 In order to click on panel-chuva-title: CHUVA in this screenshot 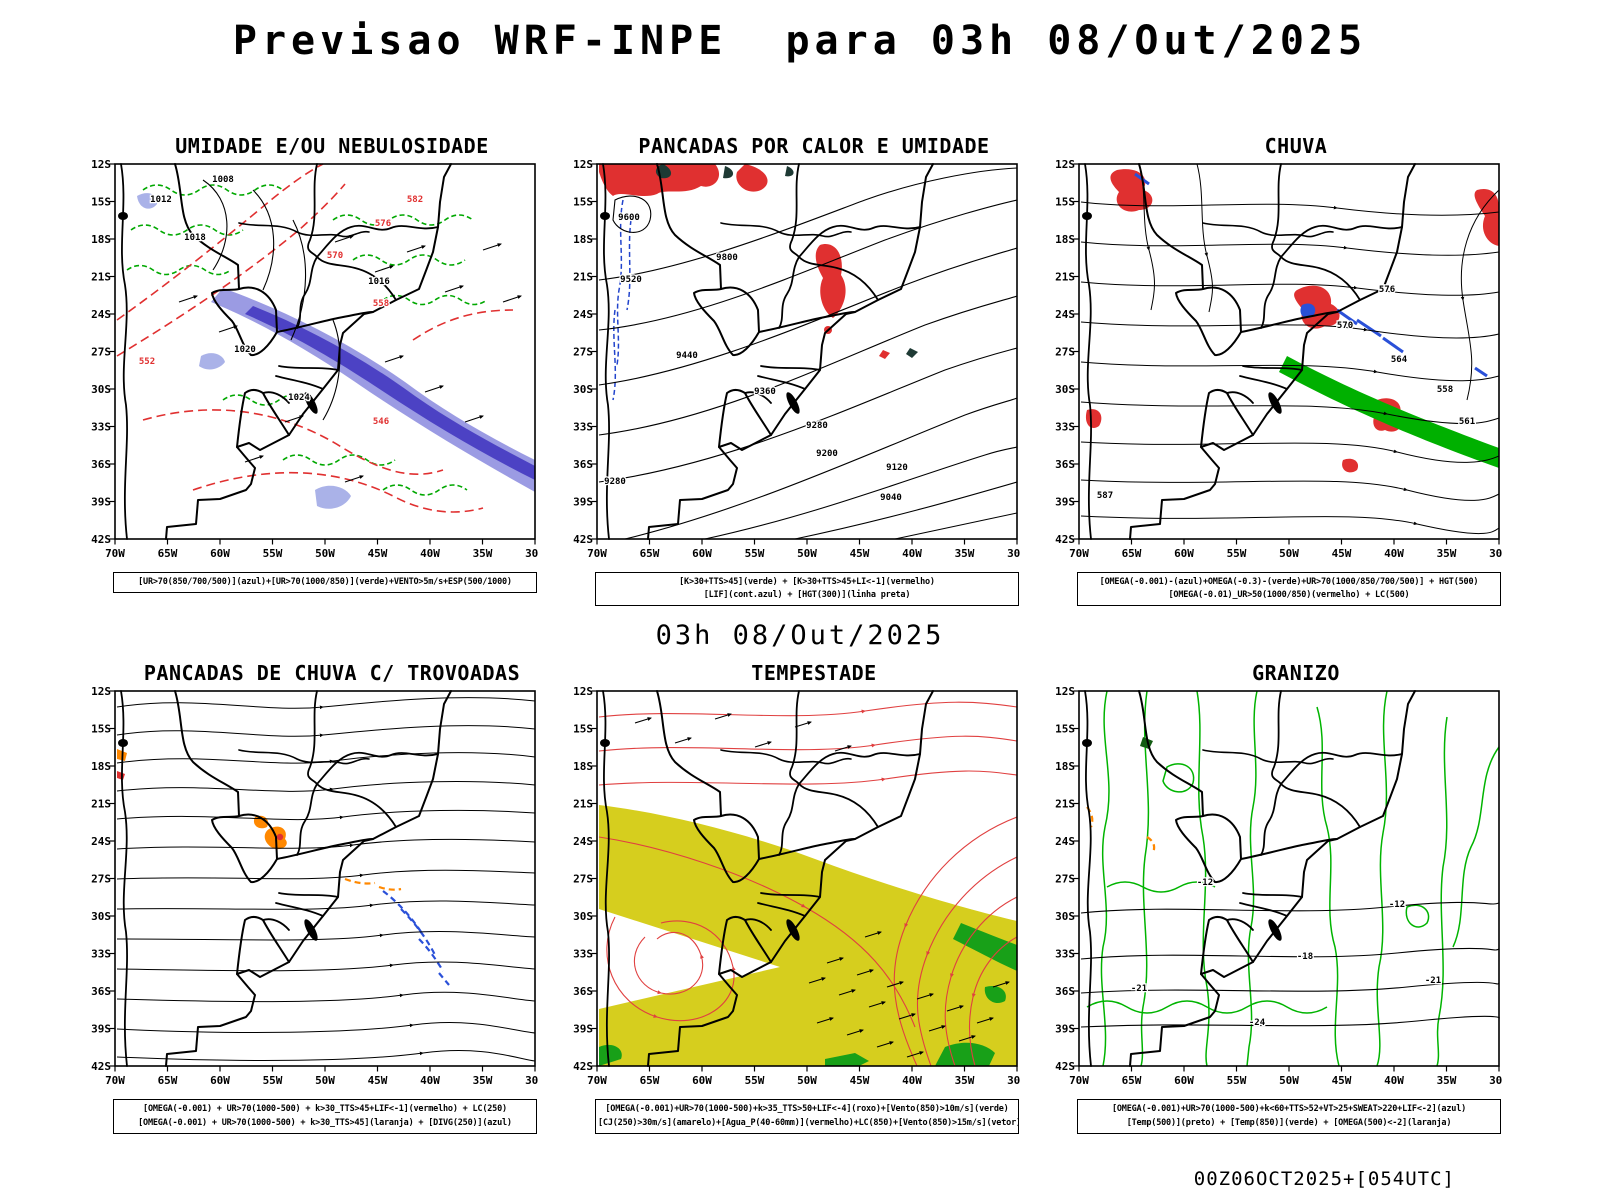, I will do `click(1296, 146)`.